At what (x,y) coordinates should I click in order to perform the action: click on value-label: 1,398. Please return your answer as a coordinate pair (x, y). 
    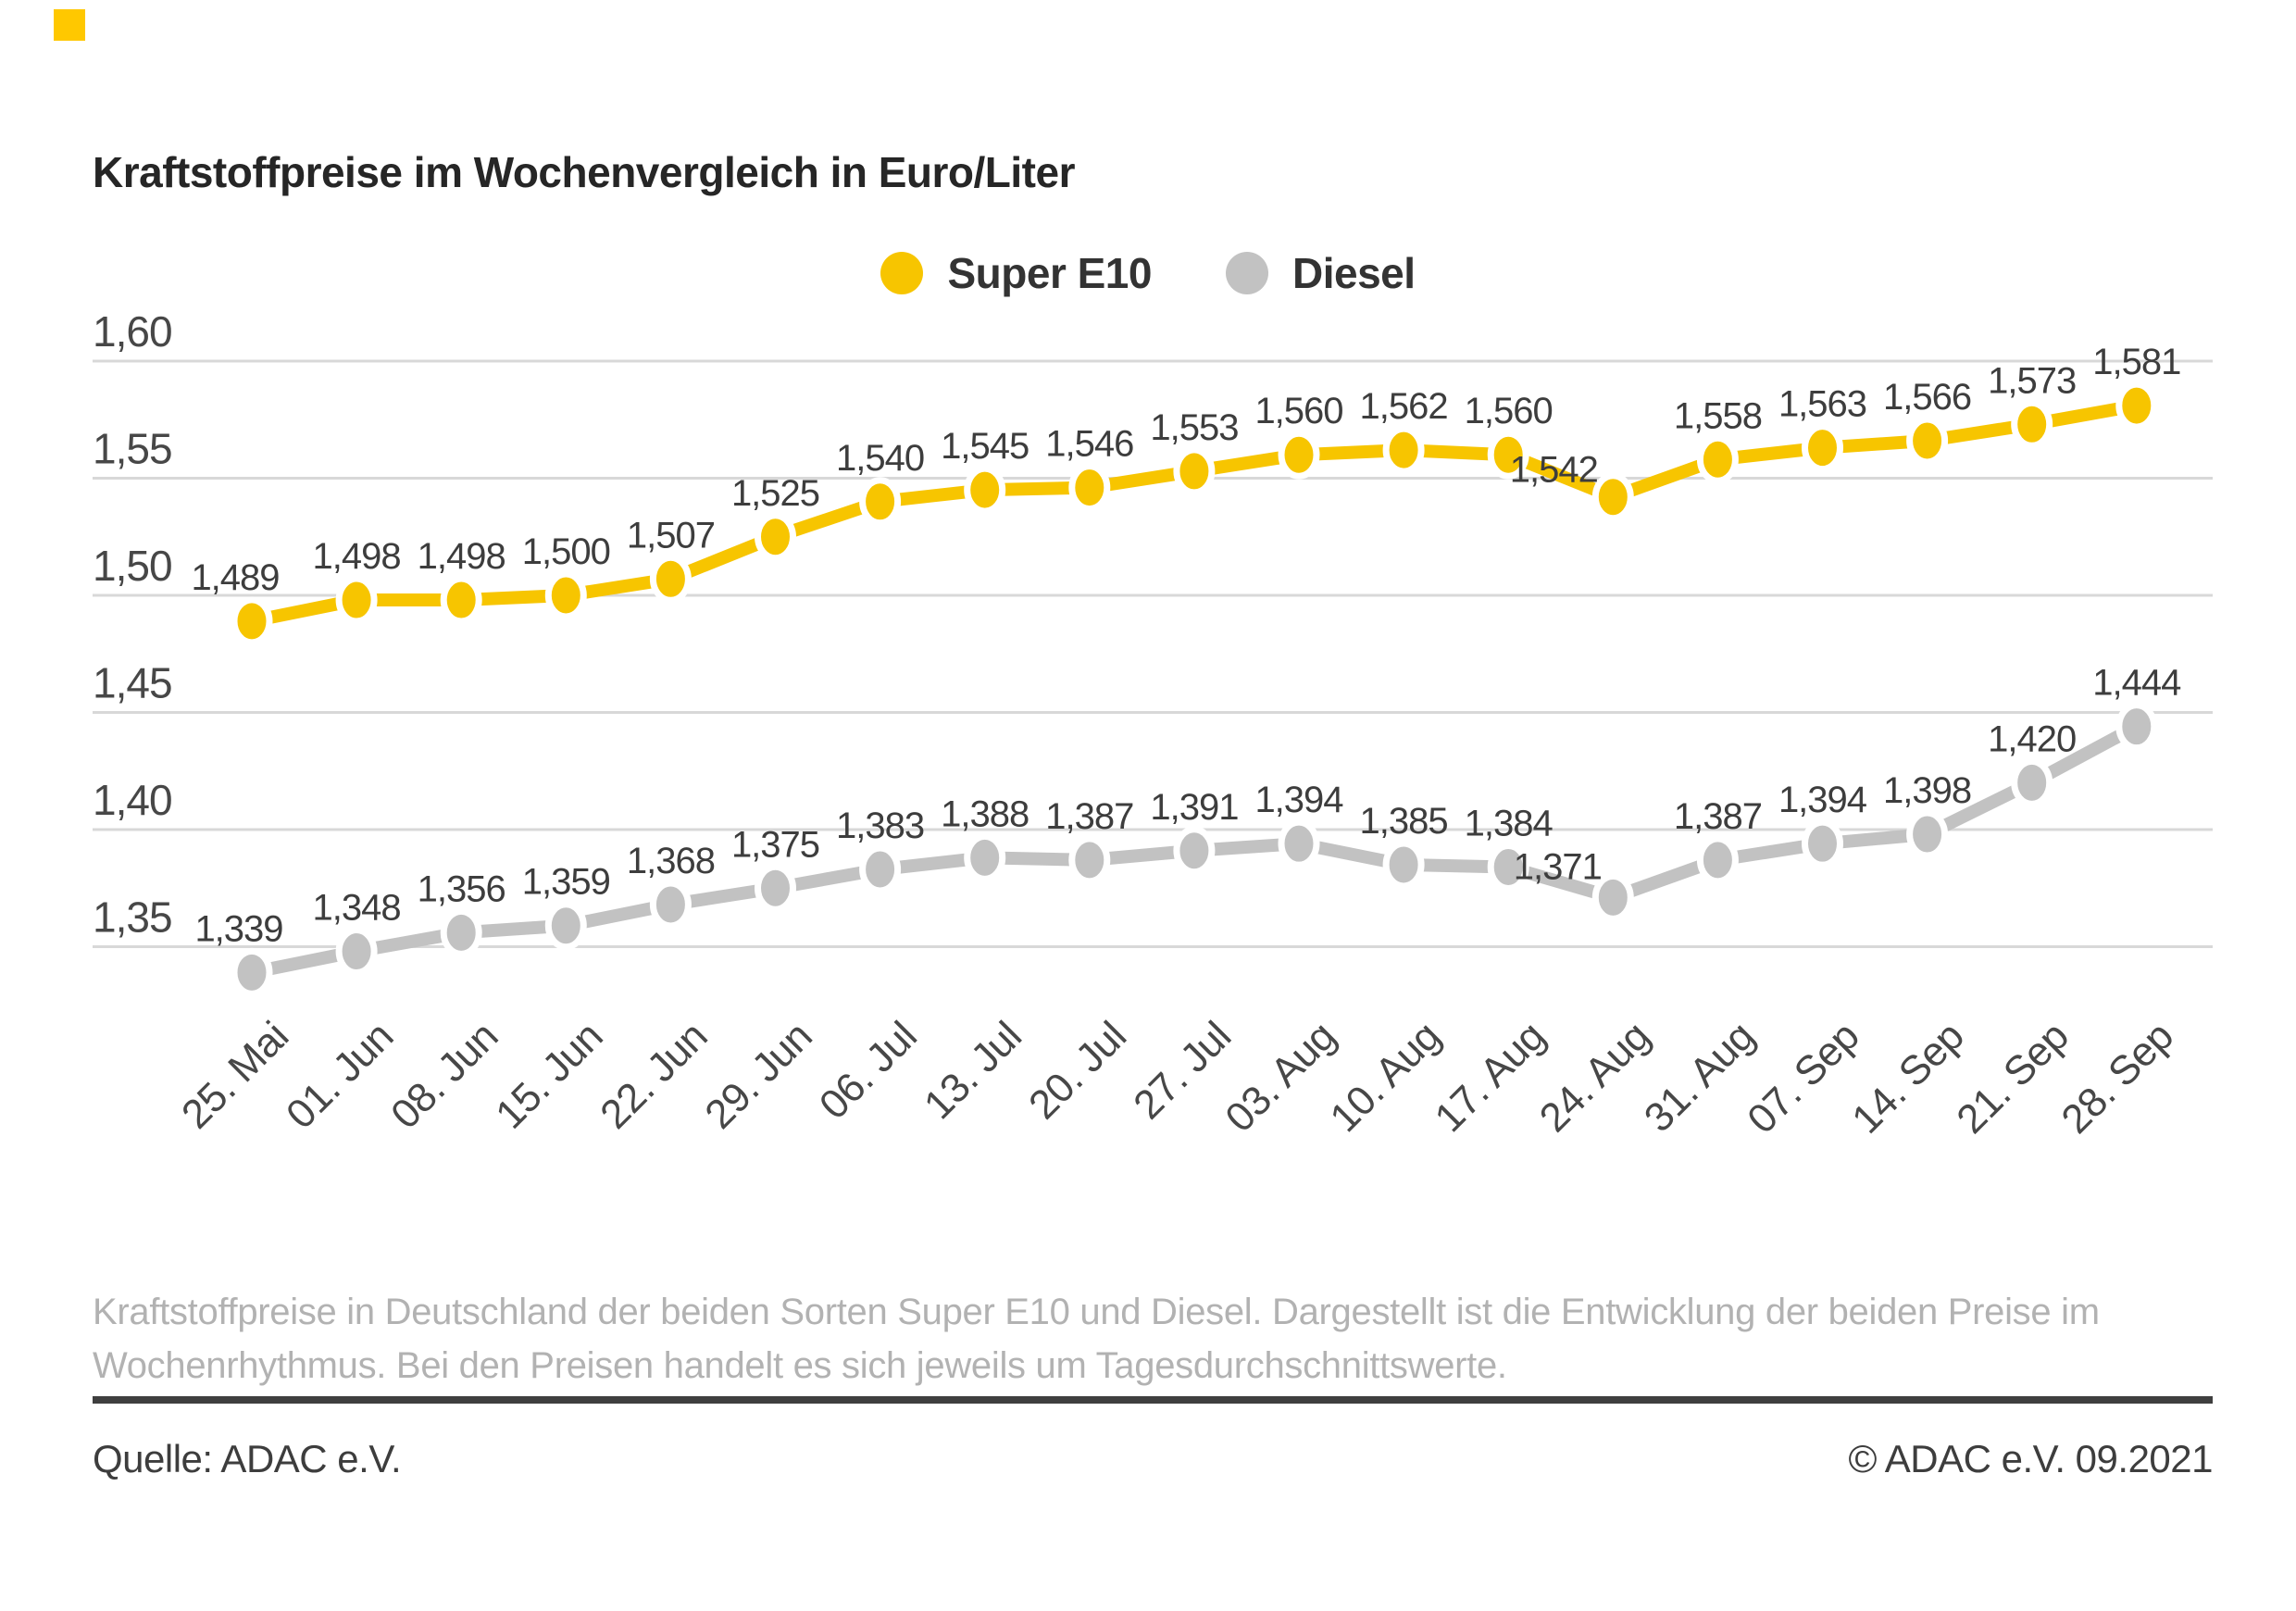
    Looking at the image, I should click on (1927, 790).